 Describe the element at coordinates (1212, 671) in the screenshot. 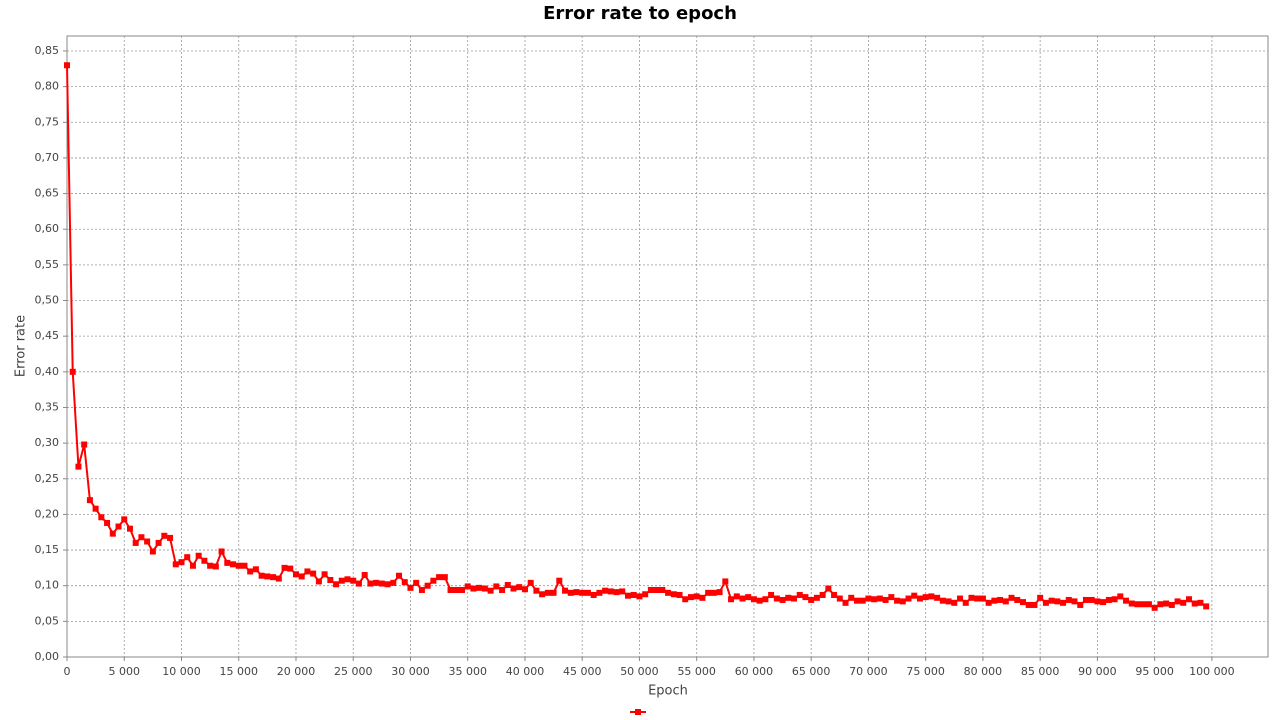

I see `x-tick-label: 100 000` at that location.